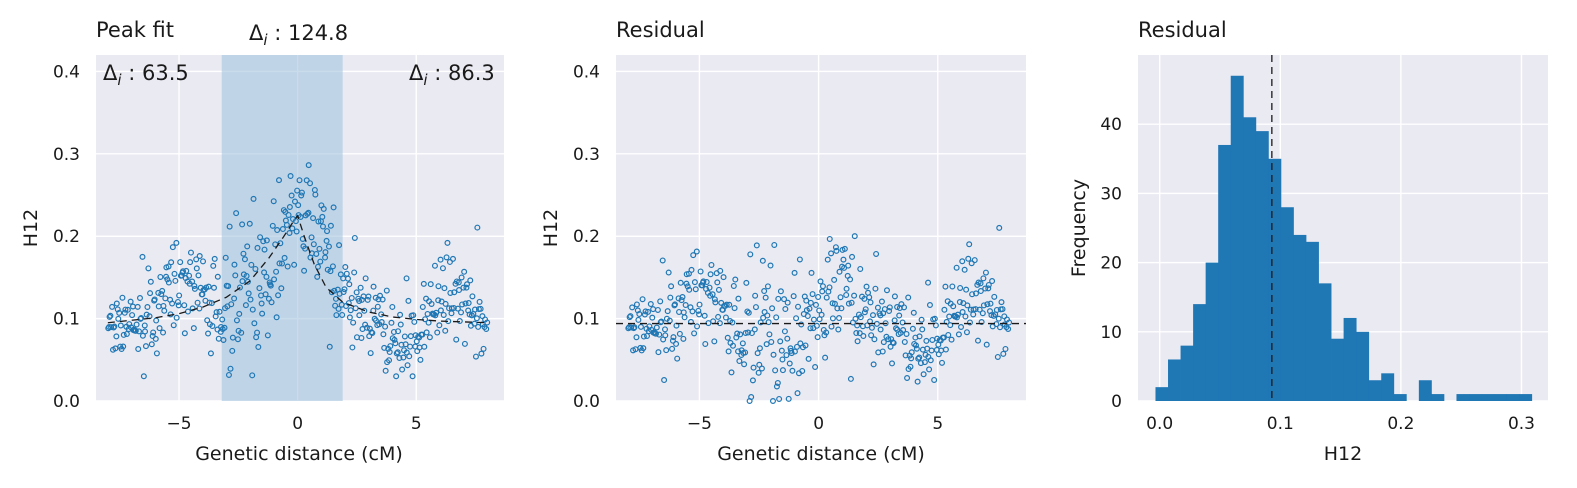 The height and width of the screenshot is (488, 1577). What do you see at coordinates (293, 424) in the screenshot?
I see `x-ticks-peak-fit: −5 0 5` at bounding box center [293, 424].